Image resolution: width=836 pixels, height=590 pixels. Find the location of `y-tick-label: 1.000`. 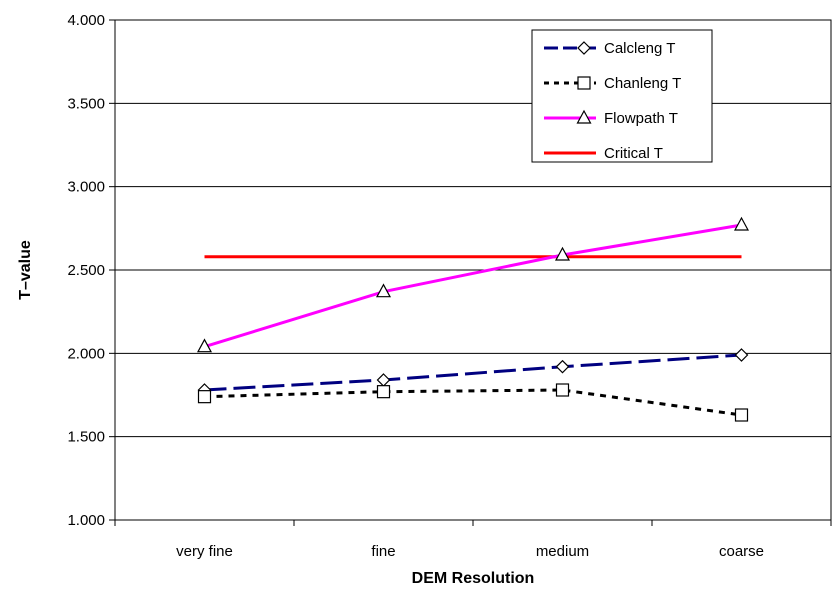

y-tick-label: 1.000 is located at coordinates (86, 520).